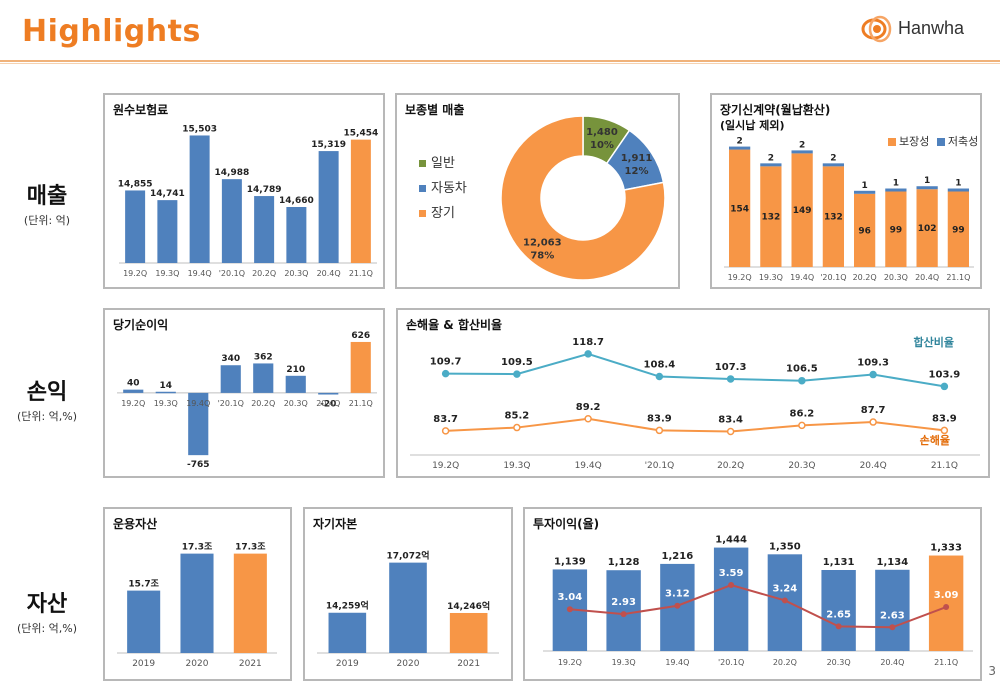  I want to click on data-label: 109.3, so click(873, 363).